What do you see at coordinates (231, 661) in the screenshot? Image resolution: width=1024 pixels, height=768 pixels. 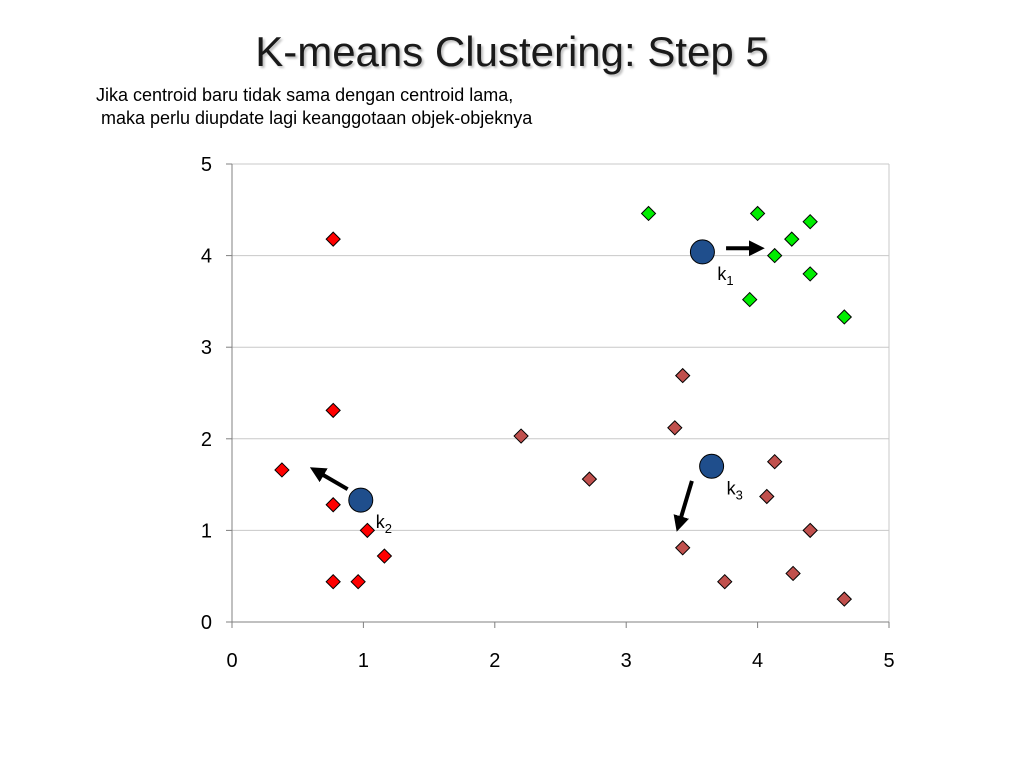 I see `x-tick-label-0: 0` at bounding box center [231, 661].